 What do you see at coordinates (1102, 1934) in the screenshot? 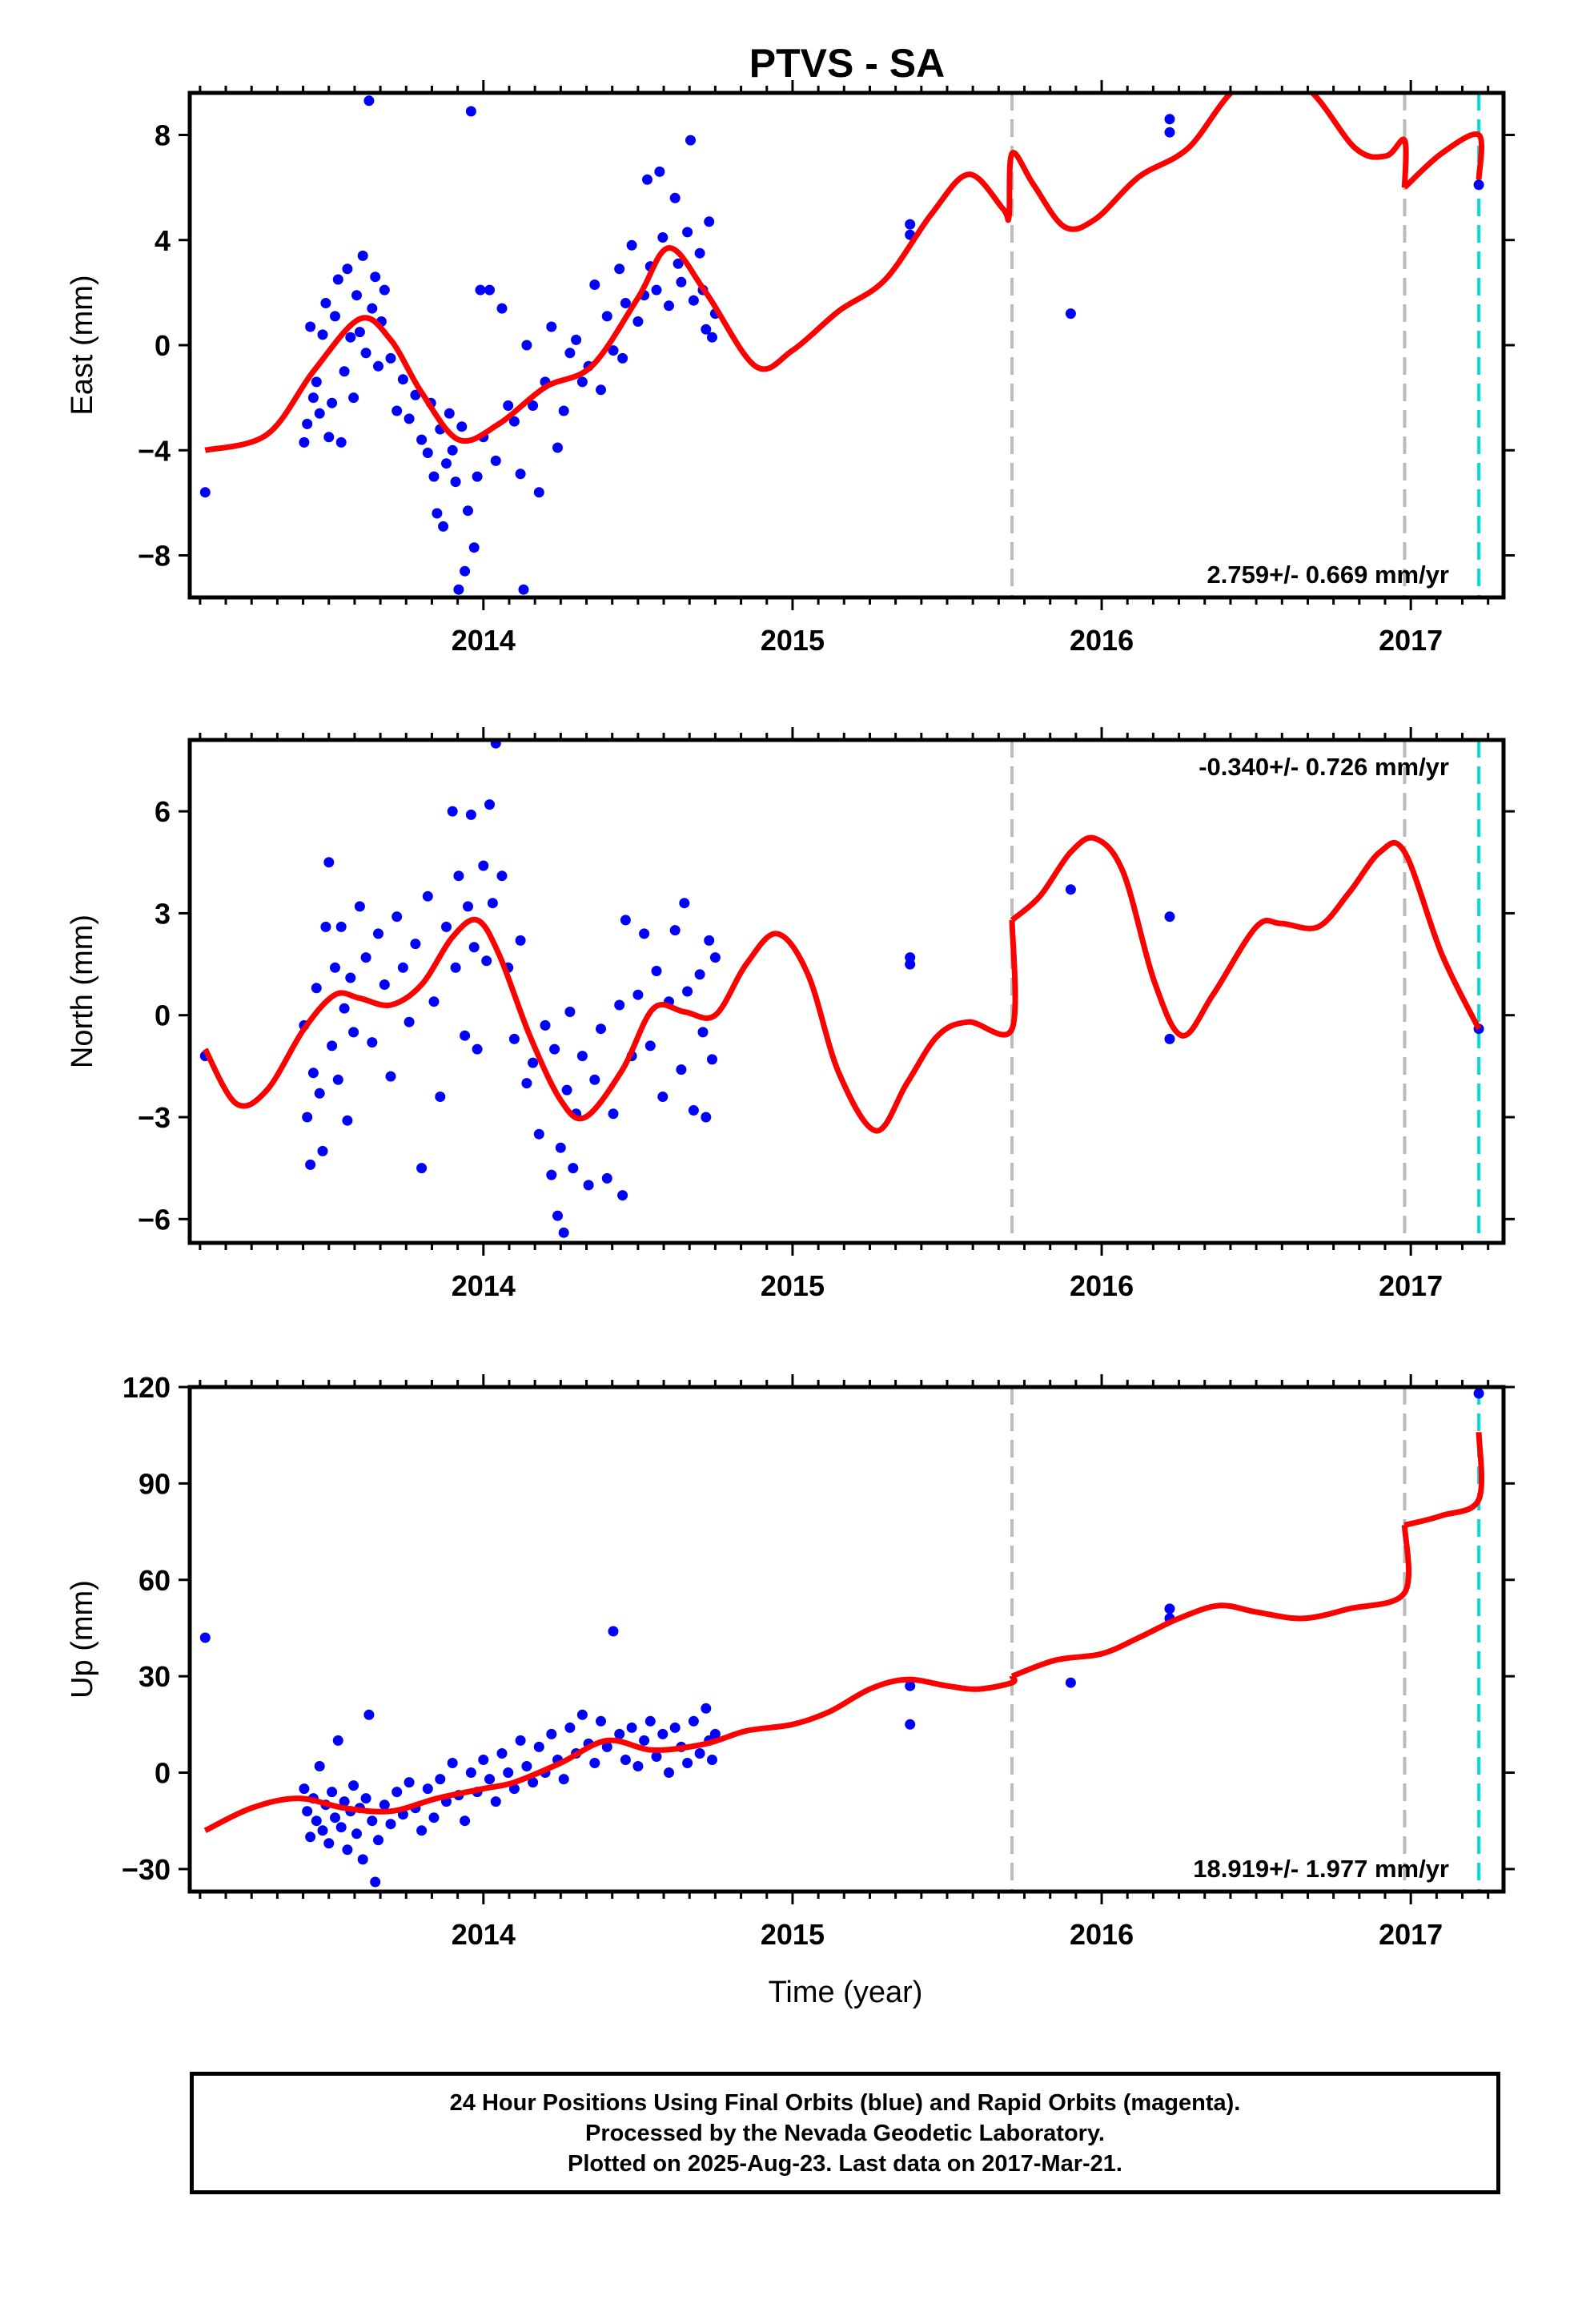
I see `up-xtick-label-2: 2016` at bounding box center [1102, 1934].